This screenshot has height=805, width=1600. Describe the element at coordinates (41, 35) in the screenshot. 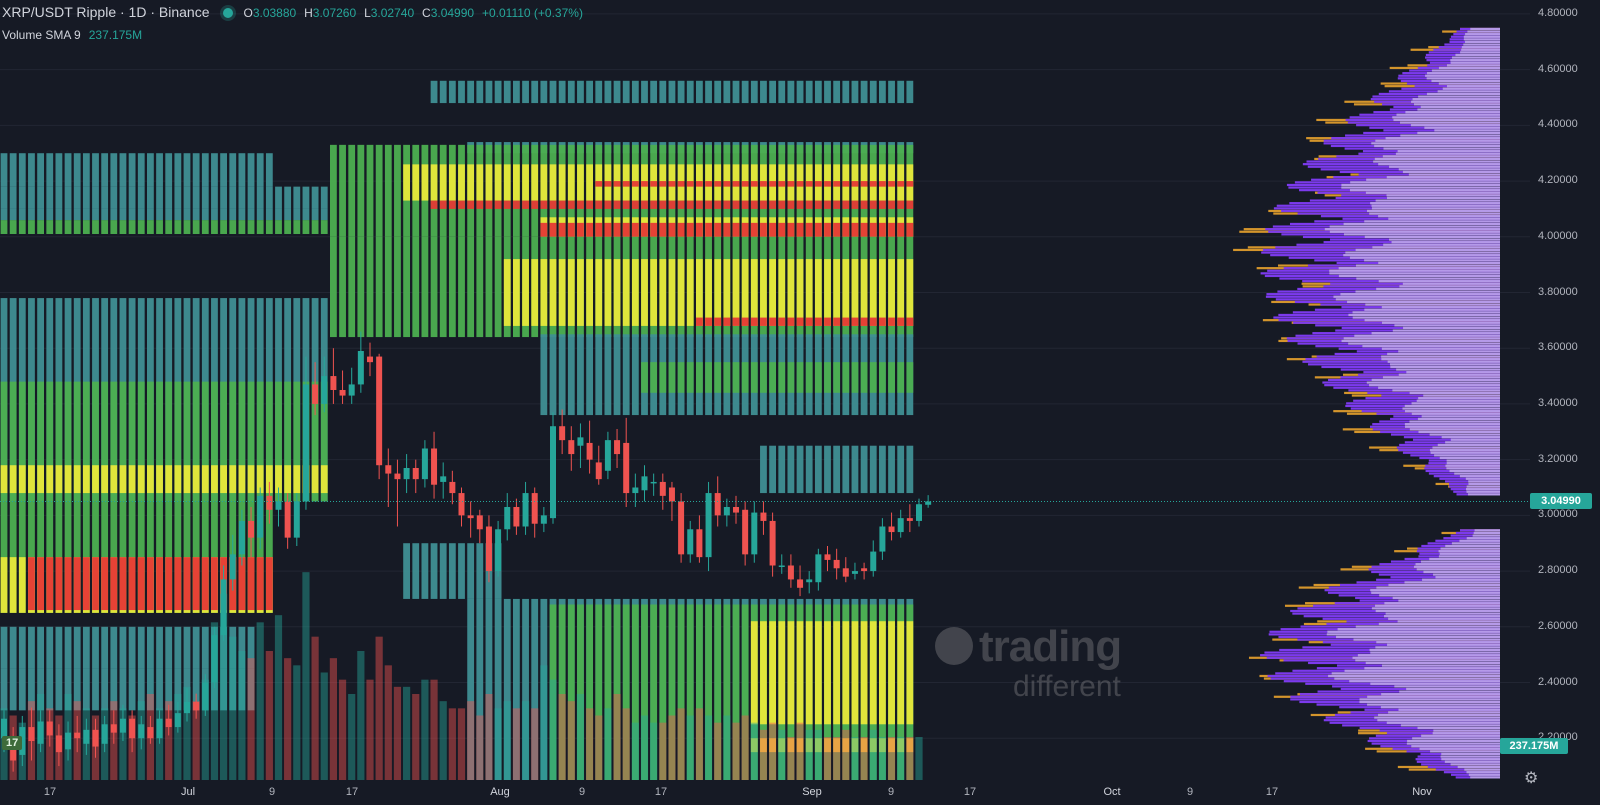

I see `volume-label: Volume SMA 9` at that location.